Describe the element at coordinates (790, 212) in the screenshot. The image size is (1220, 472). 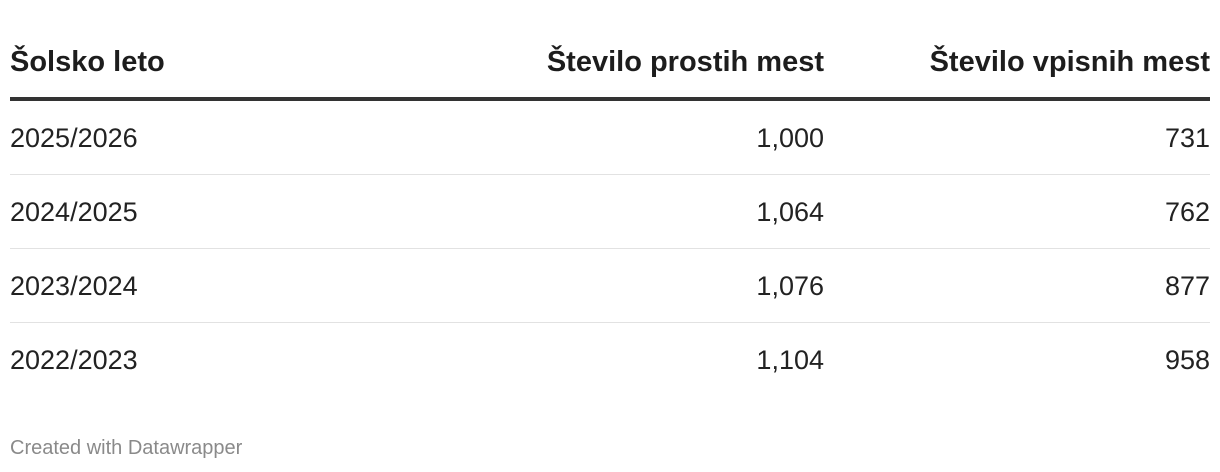
I see `table-cell: 1,064` at that location.